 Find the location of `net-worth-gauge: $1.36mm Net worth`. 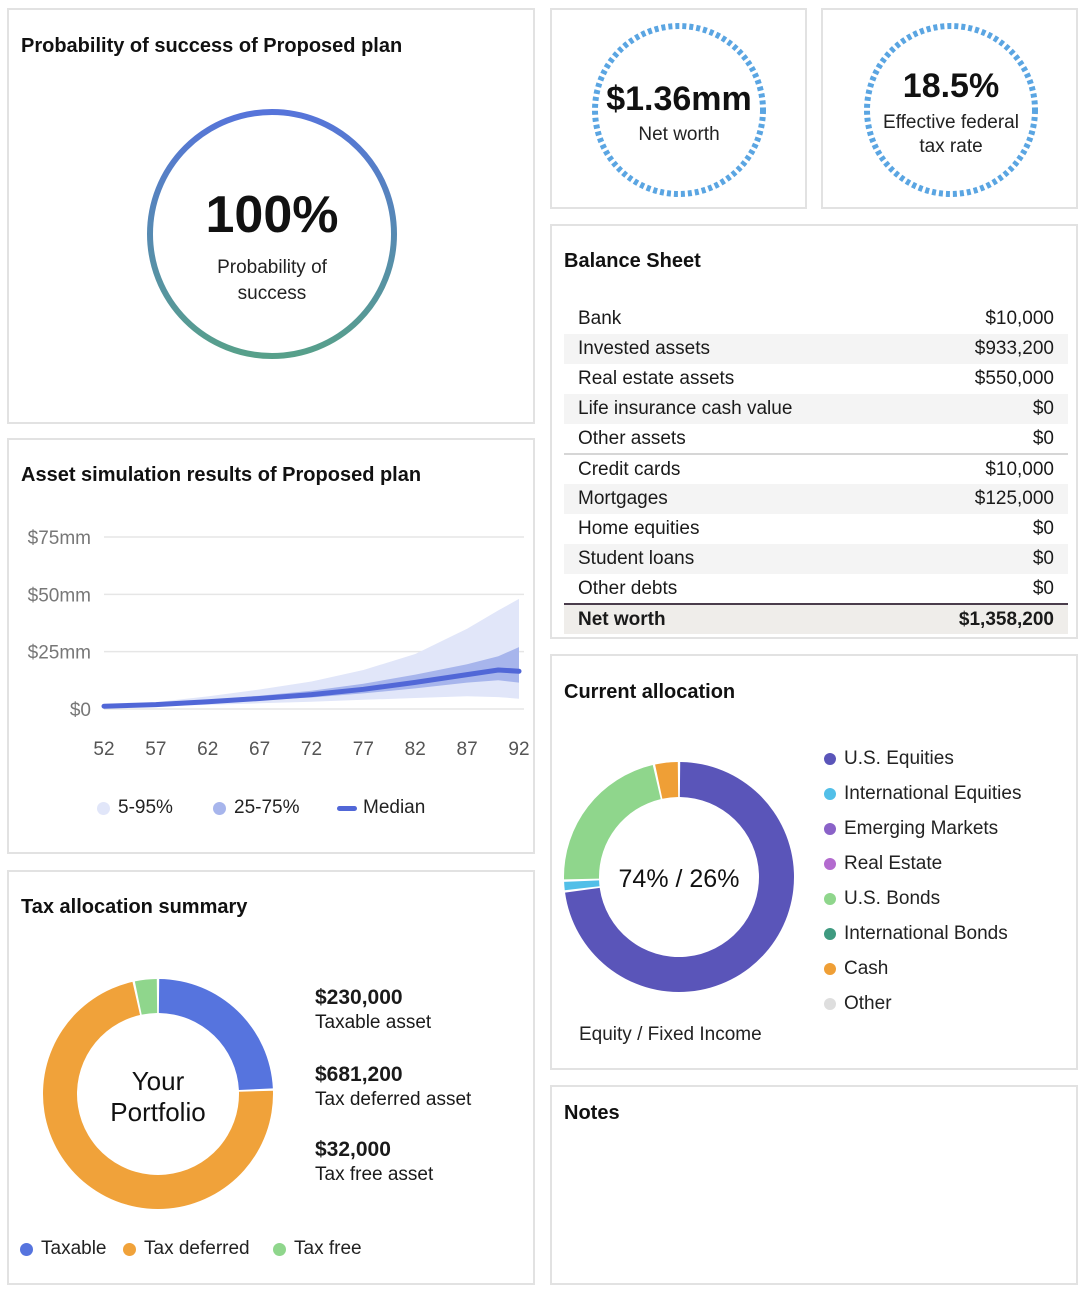

net-worth-gauge: $1.36mm Net worth is located at coordinates (679, 110).